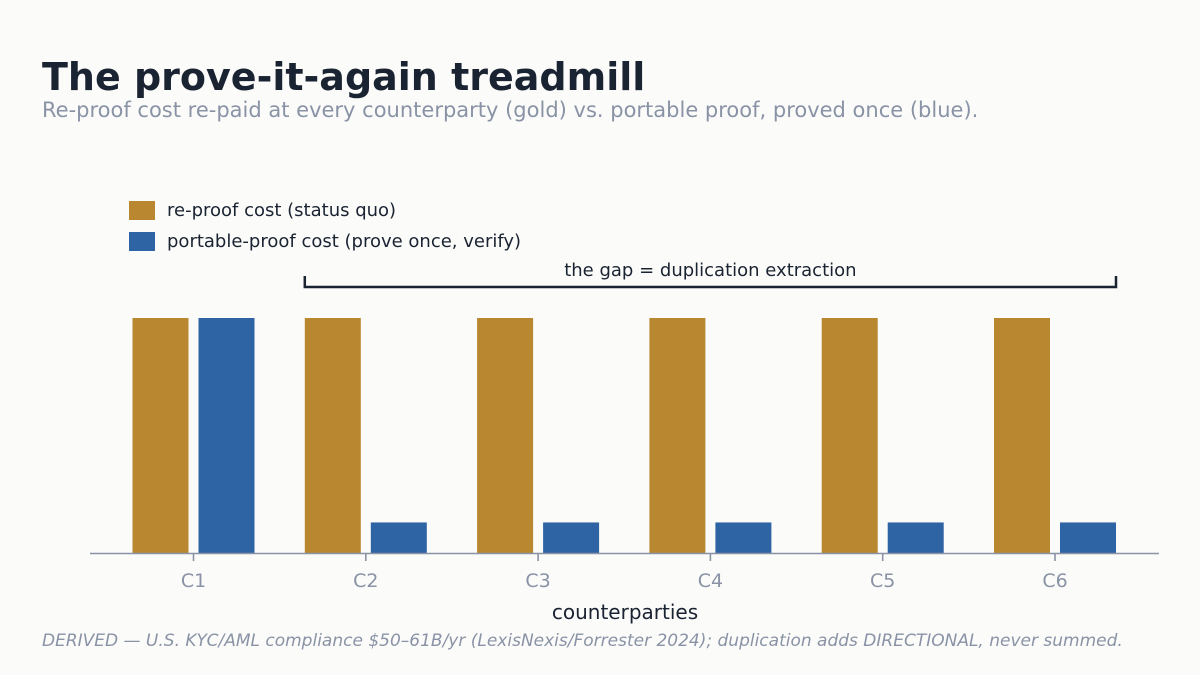 This screenshot has height=675, width=1200. What do you see at coordinates (677, 435) in the screenshot?
I see `bar-reproof-c4` at bounding box center [677, 435].